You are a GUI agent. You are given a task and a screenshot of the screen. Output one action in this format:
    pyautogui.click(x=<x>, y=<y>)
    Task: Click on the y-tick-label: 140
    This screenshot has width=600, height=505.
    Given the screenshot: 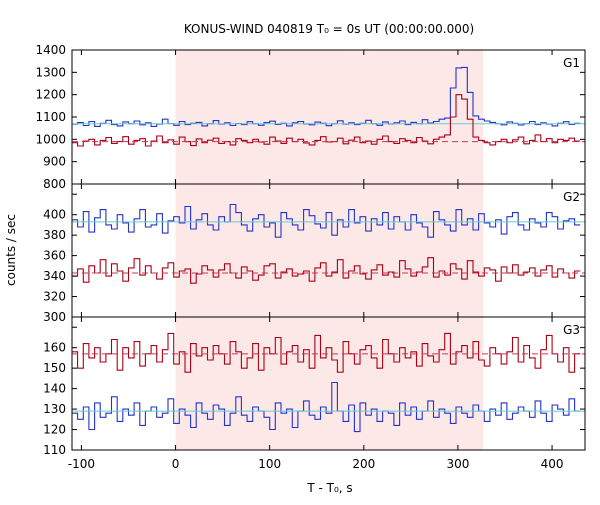 What is the action you would take?
    pyautogui.click(x=54, y=389)
    